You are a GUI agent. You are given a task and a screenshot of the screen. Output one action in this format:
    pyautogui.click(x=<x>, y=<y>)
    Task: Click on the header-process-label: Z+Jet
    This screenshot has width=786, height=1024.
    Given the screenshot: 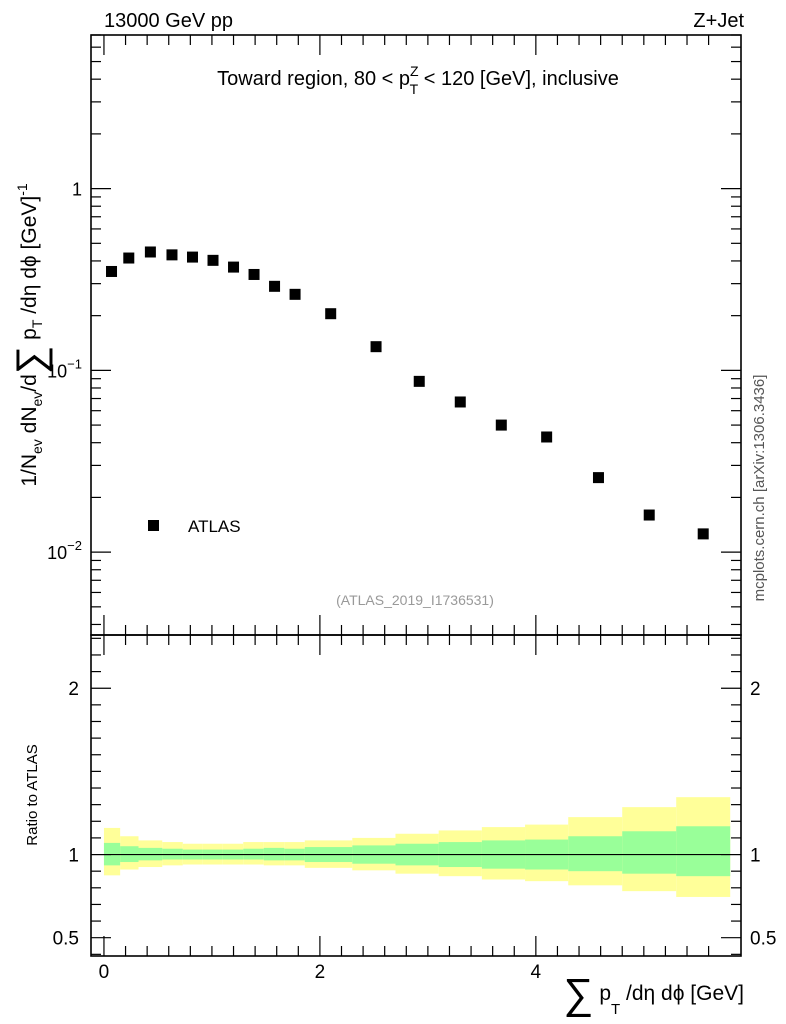 What is the action you would take?
    pyautogui.click(x=718, y=21)
    